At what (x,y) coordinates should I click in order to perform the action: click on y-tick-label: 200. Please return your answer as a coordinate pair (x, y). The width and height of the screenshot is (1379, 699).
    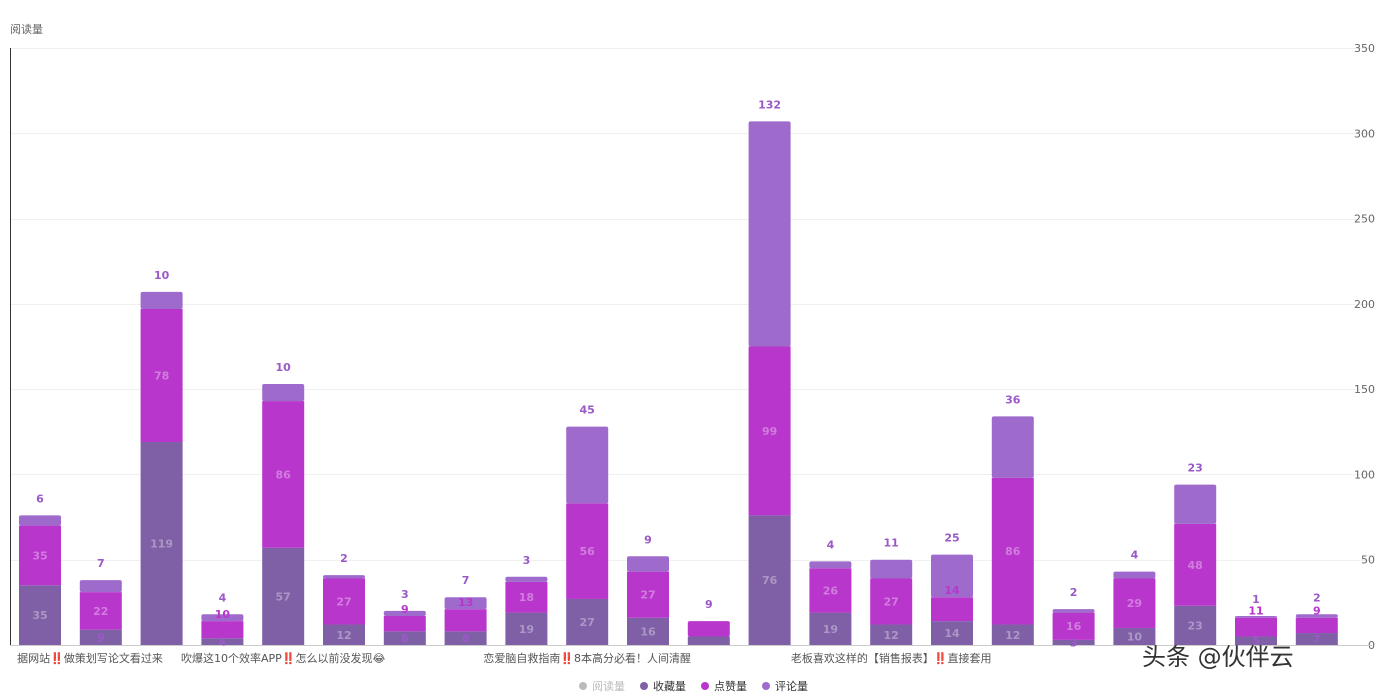
    Looking at the image, I should click on (1364, 304).